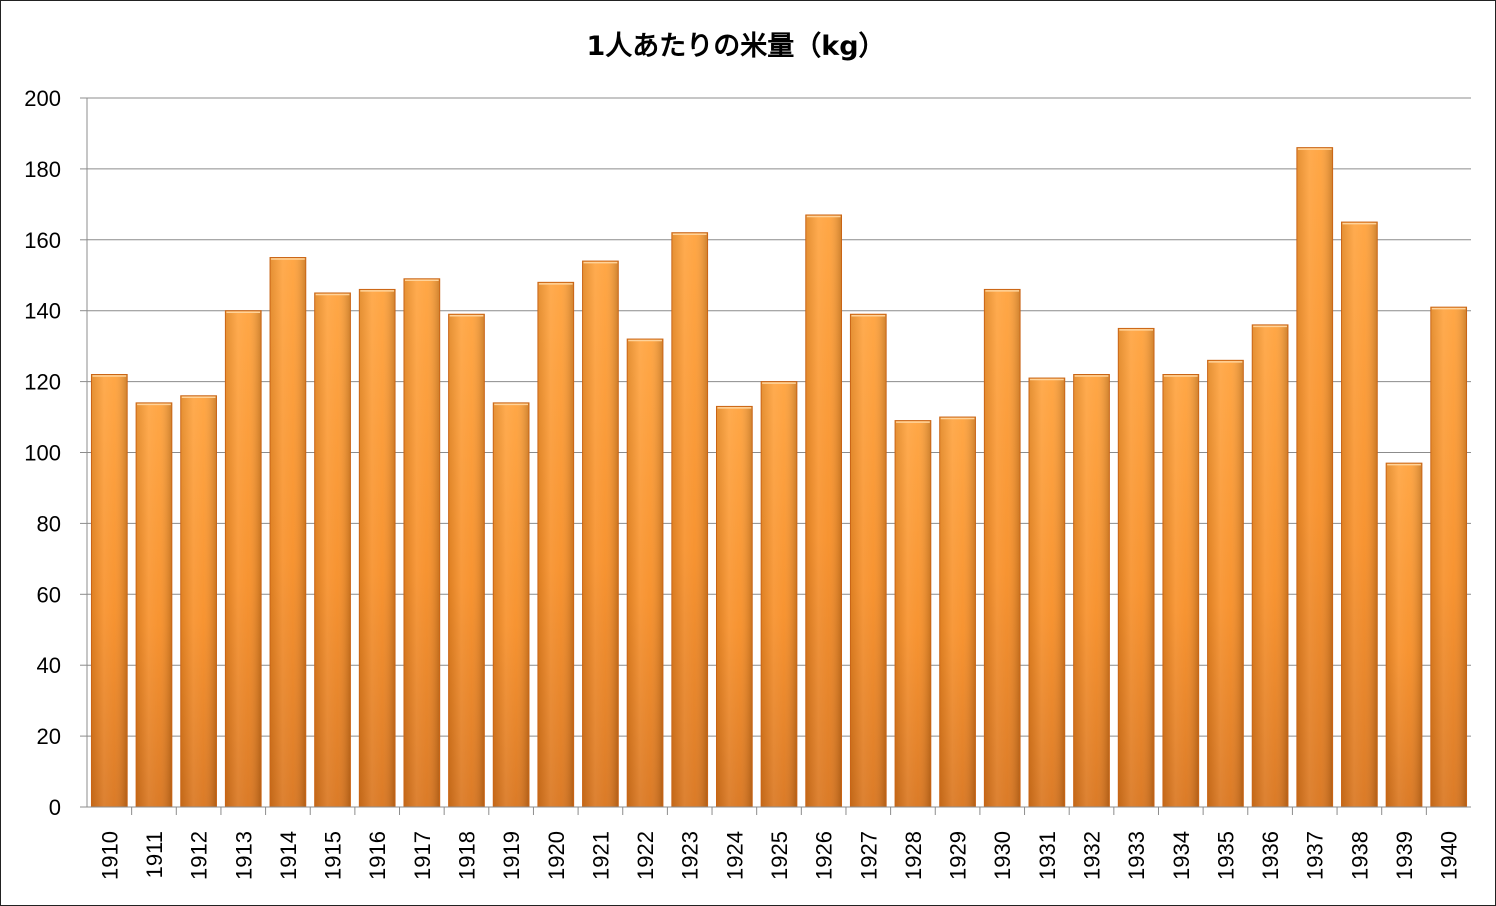 The height and width of the screenshot is (906, 1496). What do you see at coordinates (1092, 855) in the screenshot?
I see `x-tick-label: 1932` at bounding box center [1092, 855].